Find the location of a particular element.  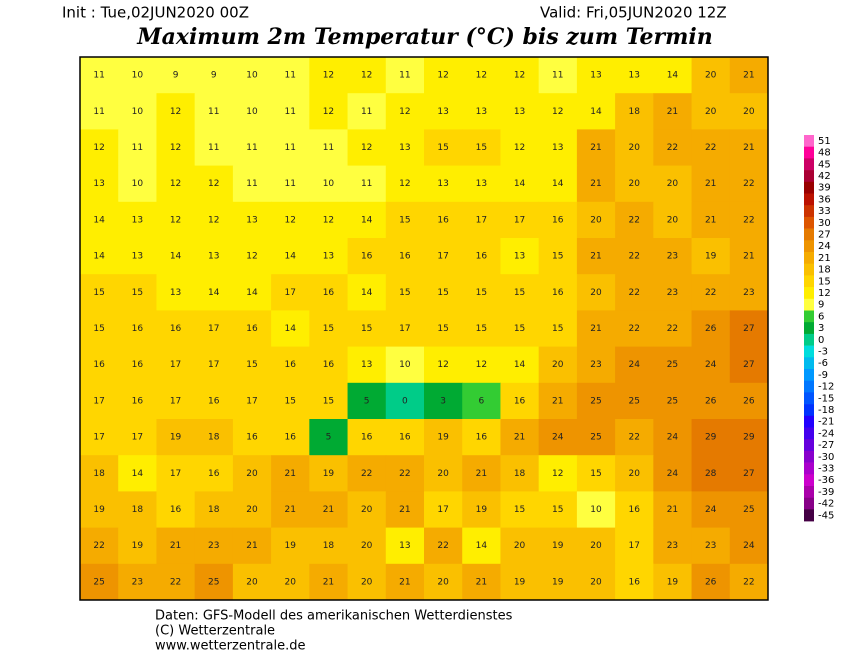

colorbar-label: -21 is located at coordinates (826, 422).